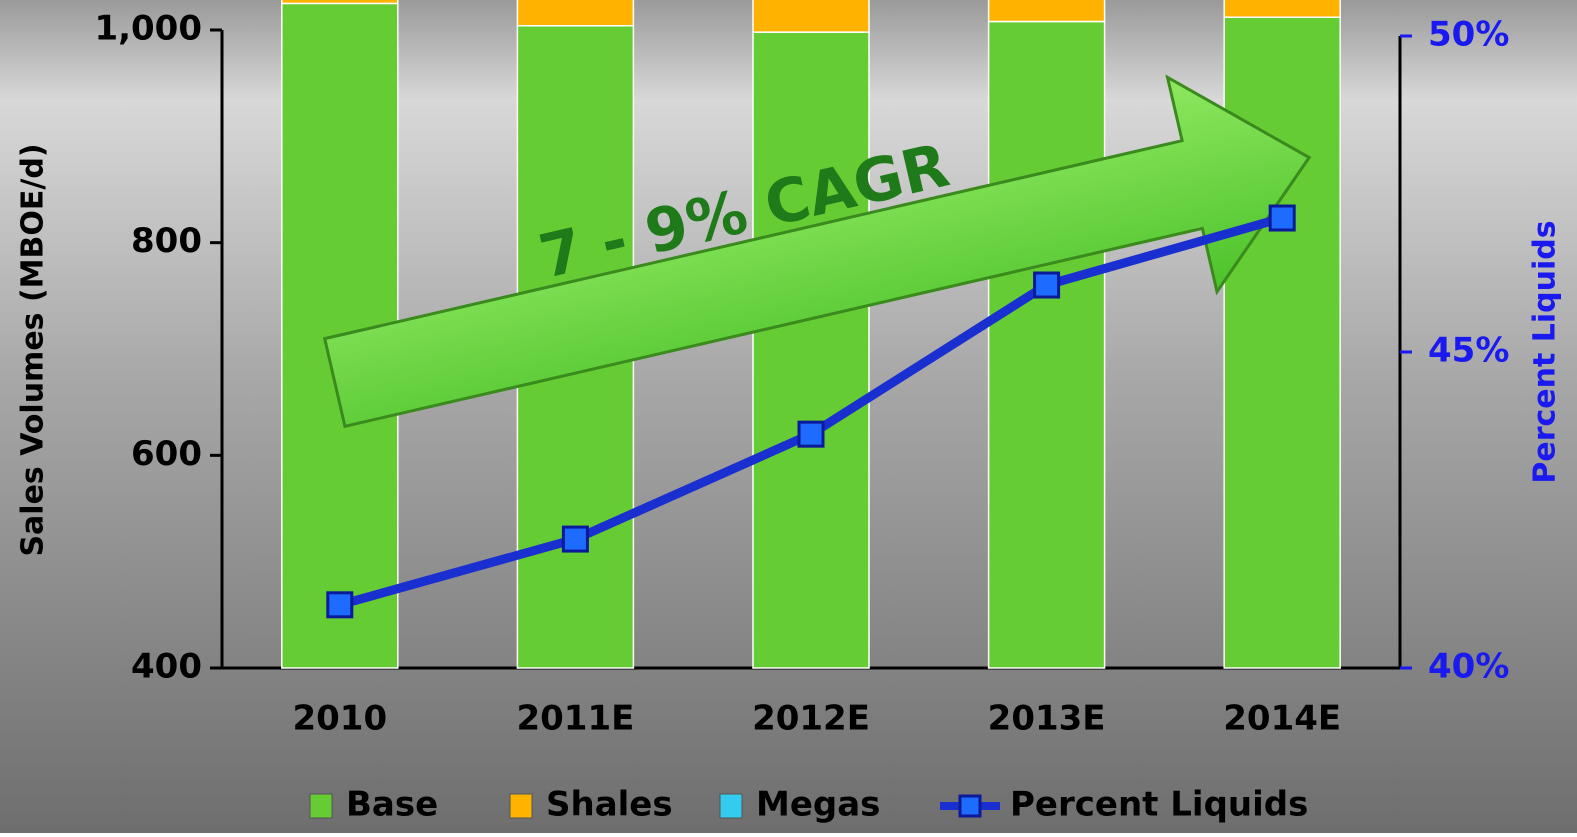  What do you see at coordinates (1545, 351) in the screenshot?
I see `y2-axis-label: Percent Liquids` at bounding box center [1545, 351].